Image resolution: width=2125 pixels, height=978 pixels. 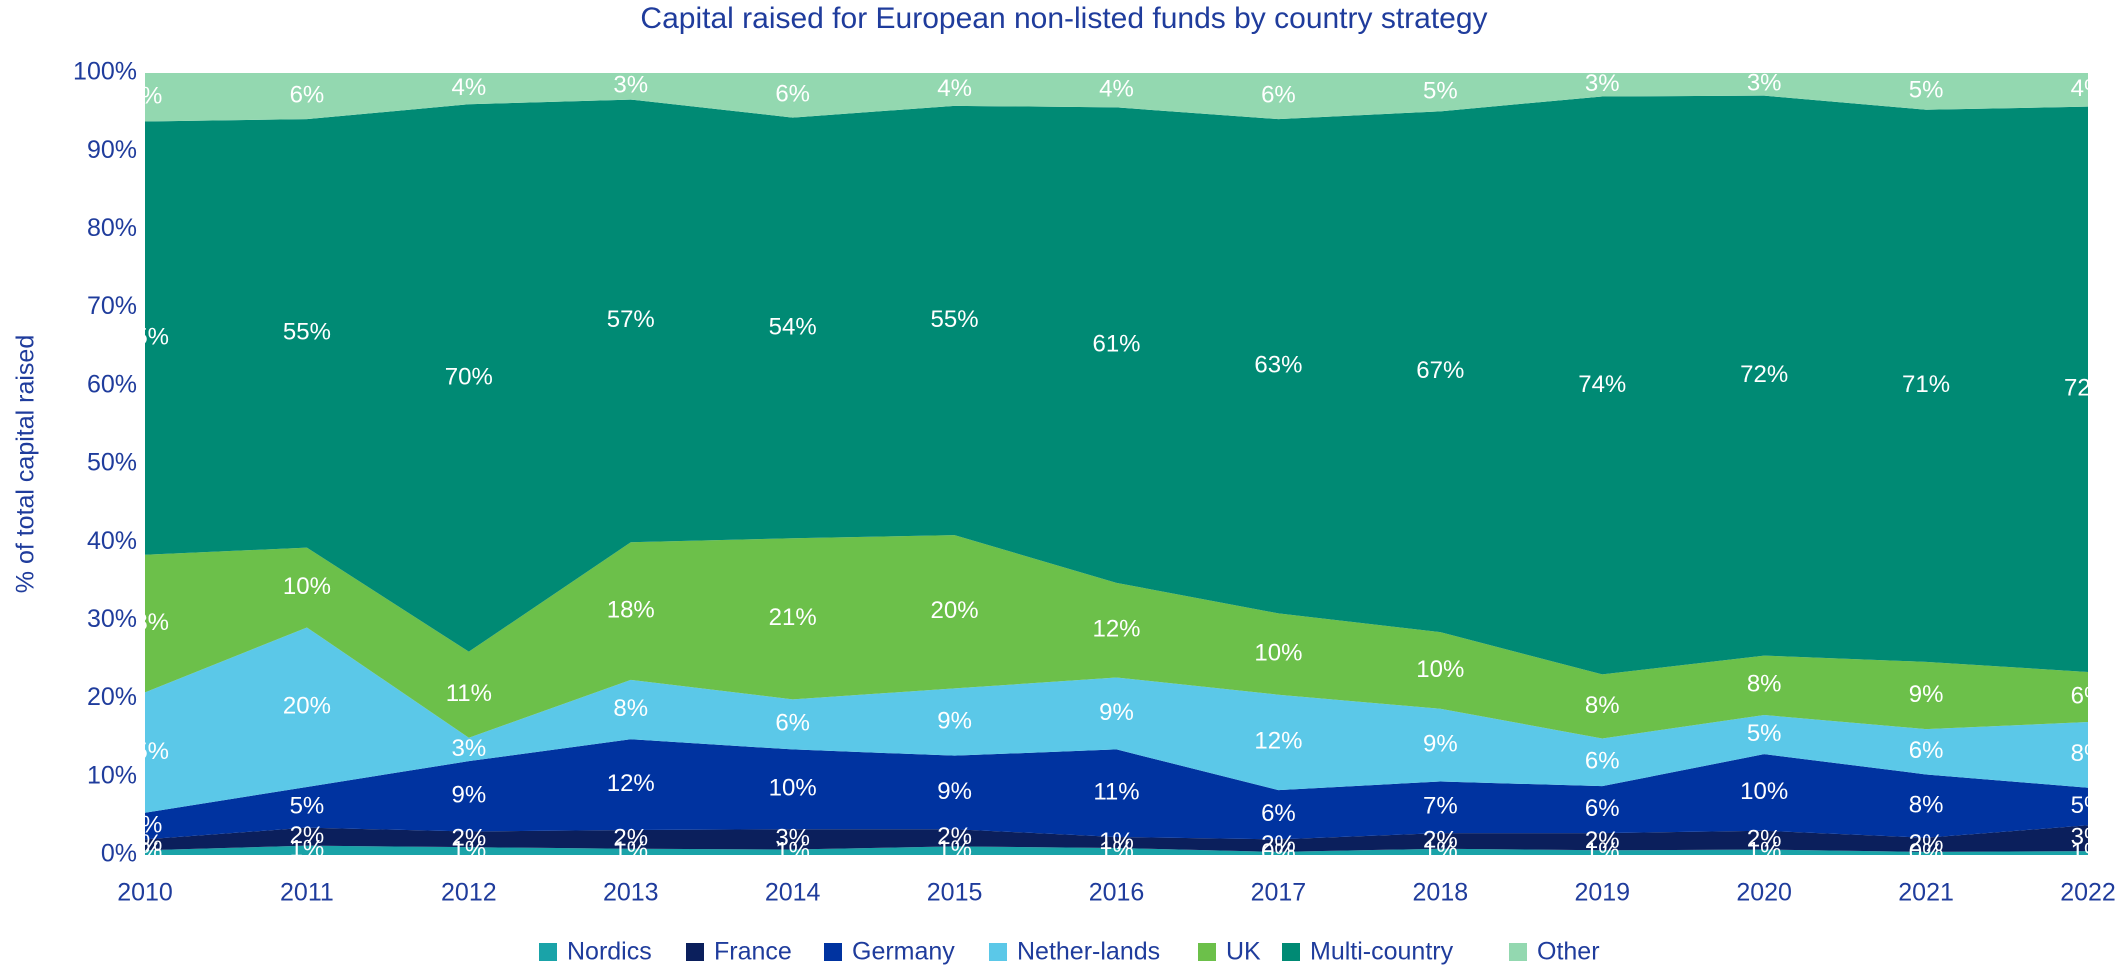 I want to click on data-label: 15%, so click(x=145, y=751).